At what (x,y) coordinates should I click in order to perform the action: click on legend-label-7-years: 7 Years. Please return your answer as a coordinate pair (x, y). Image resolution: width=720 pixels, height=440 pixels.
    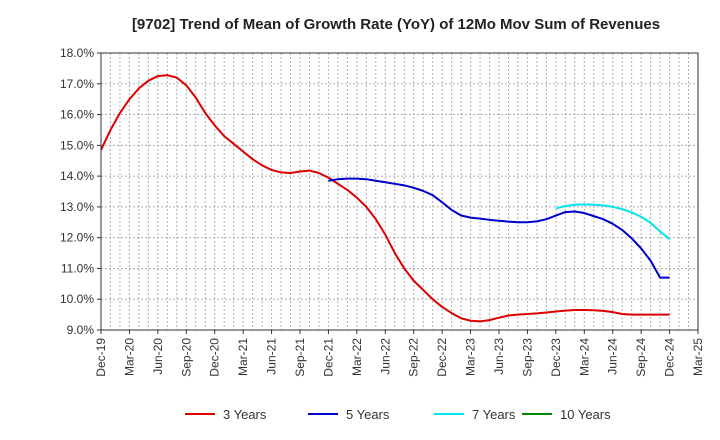
    Looking at the image, I should click on (494, 414).